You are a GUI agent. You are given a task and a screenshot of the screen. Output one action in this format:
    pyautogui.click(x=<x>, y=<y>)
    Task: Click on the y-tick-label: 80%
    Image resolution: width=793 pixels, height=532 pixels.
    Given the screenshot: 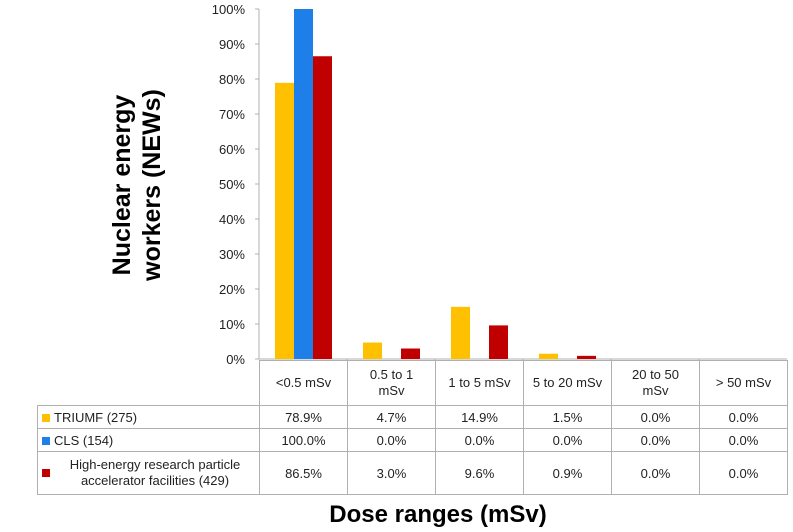 What is the action you would take?
    pyautogui.click(x=232, y=79)
    